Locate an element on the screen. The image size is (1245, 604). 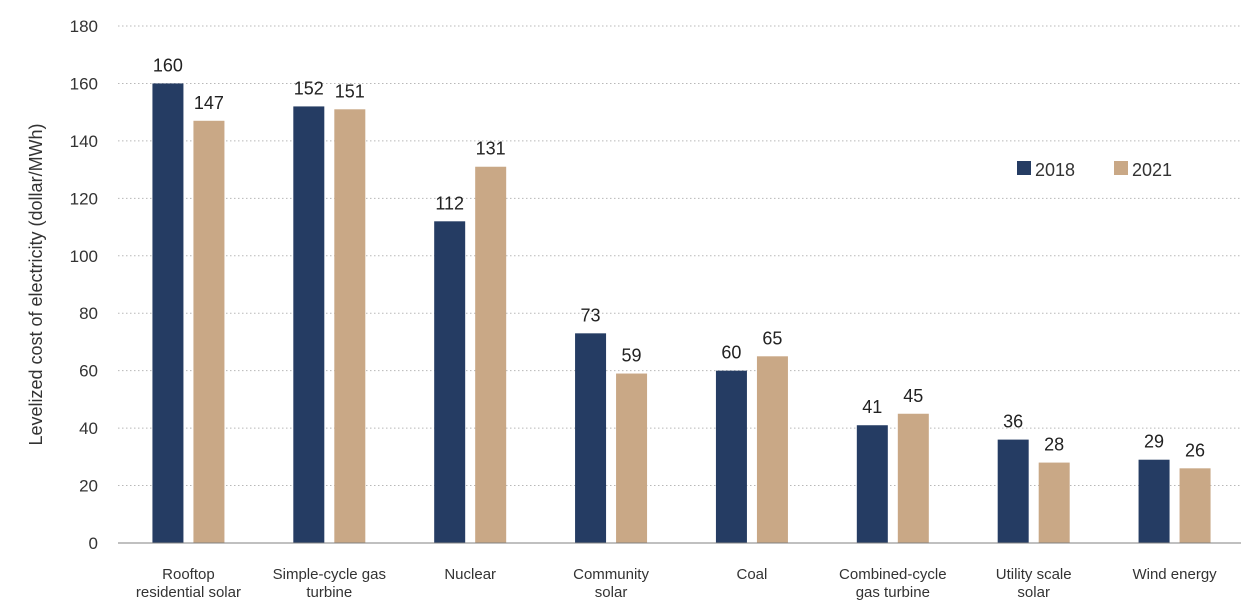
x-category-label: Rooftop residential solar is located at coordinates (188, 583).